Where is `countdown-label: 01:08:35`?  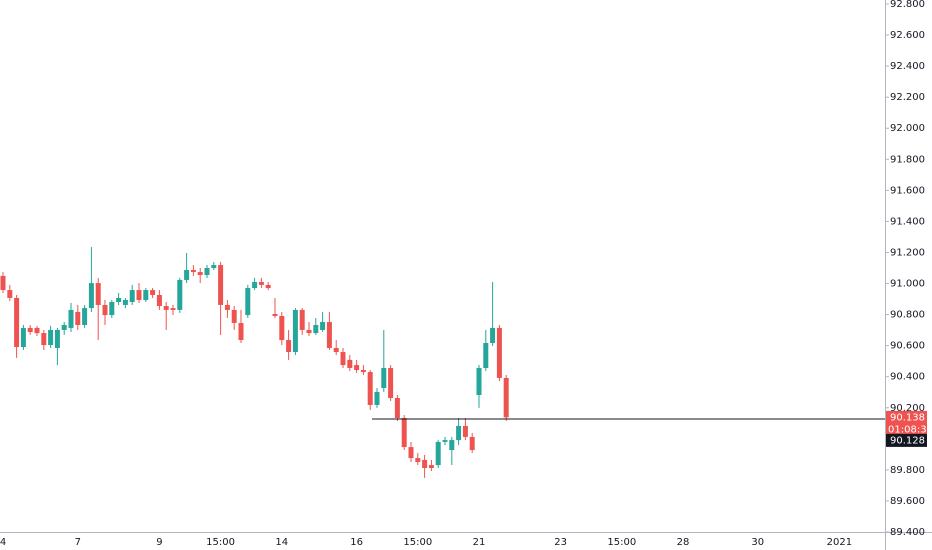 countdown-label: 01:08:35 is located at coordinates (910, 429).